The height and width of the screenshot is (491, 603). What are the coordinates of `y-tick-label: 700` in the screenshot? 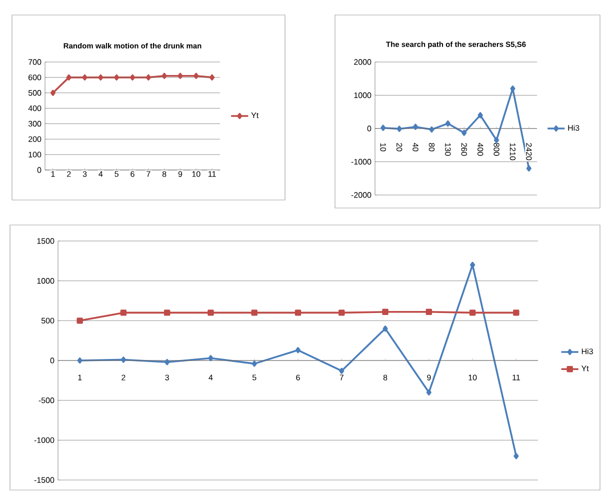 It's located at (35, 62).